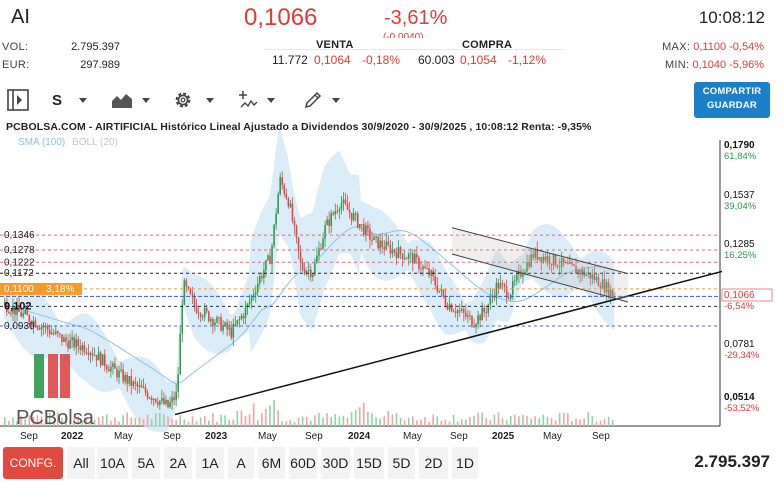 Image resolution: width=784 pixels, height=483 pixels. Describe the element at coordinates (321, 100) in the screenshot. I see `drawing-tools-button` at that location.